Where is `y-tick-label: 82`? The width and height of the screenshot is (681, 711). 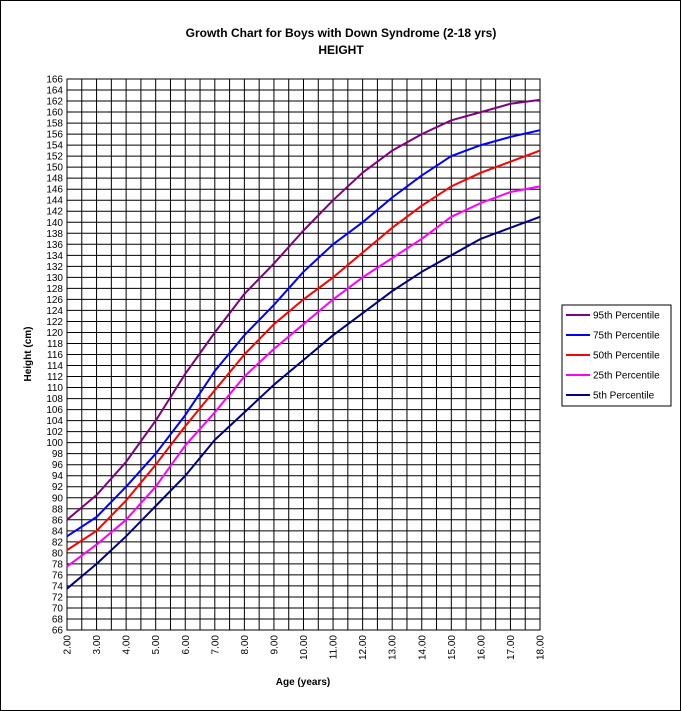 y-tick-label: 82 is located at coordinates (58, 542).